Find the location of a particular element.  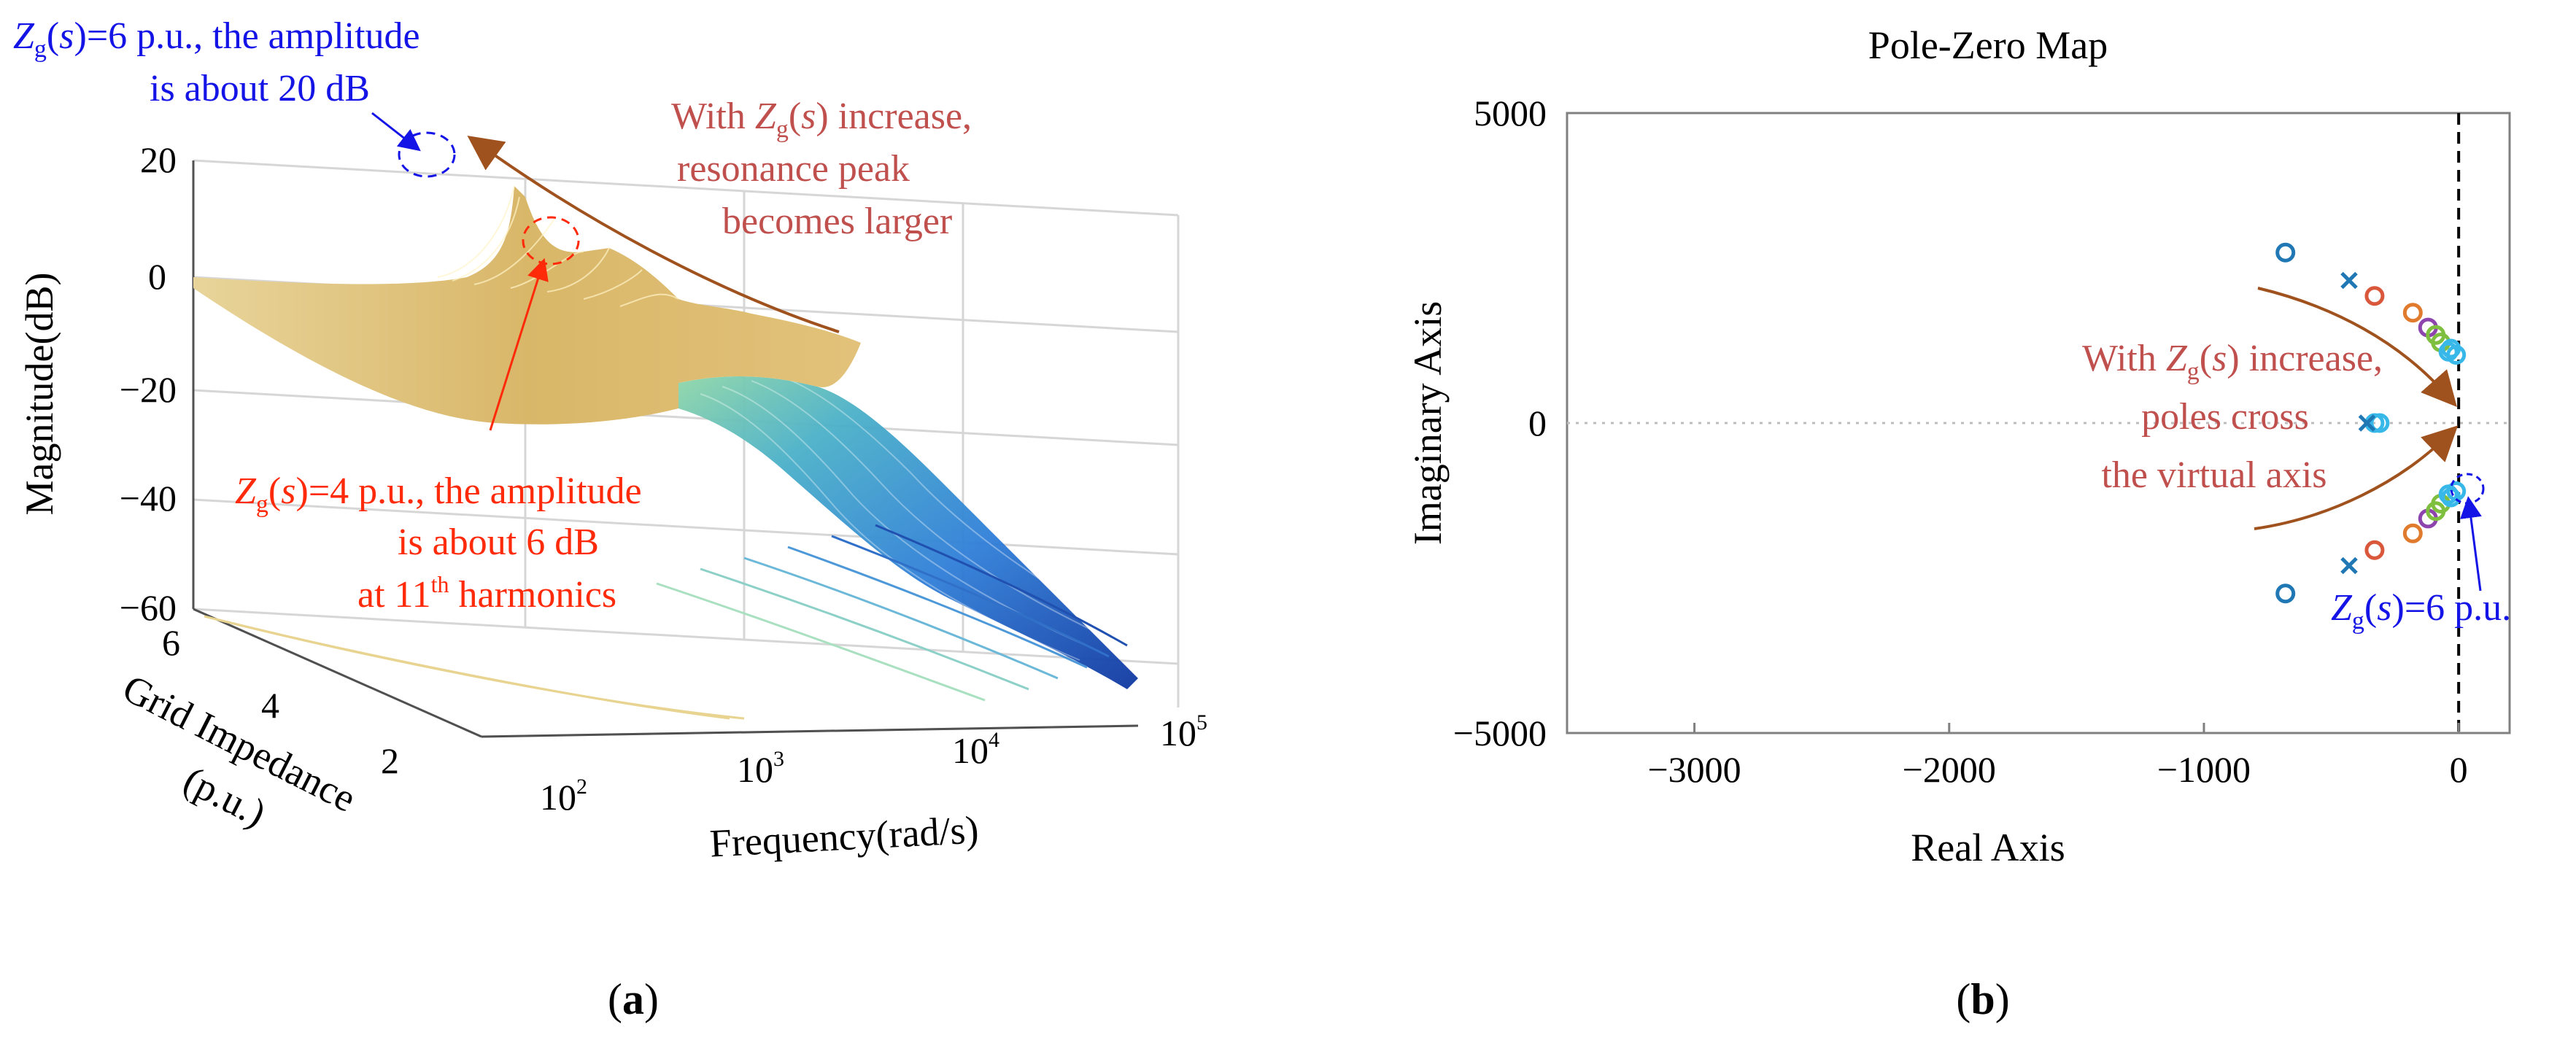

trend-arrow-upper is located at coordinates (2357, 347).